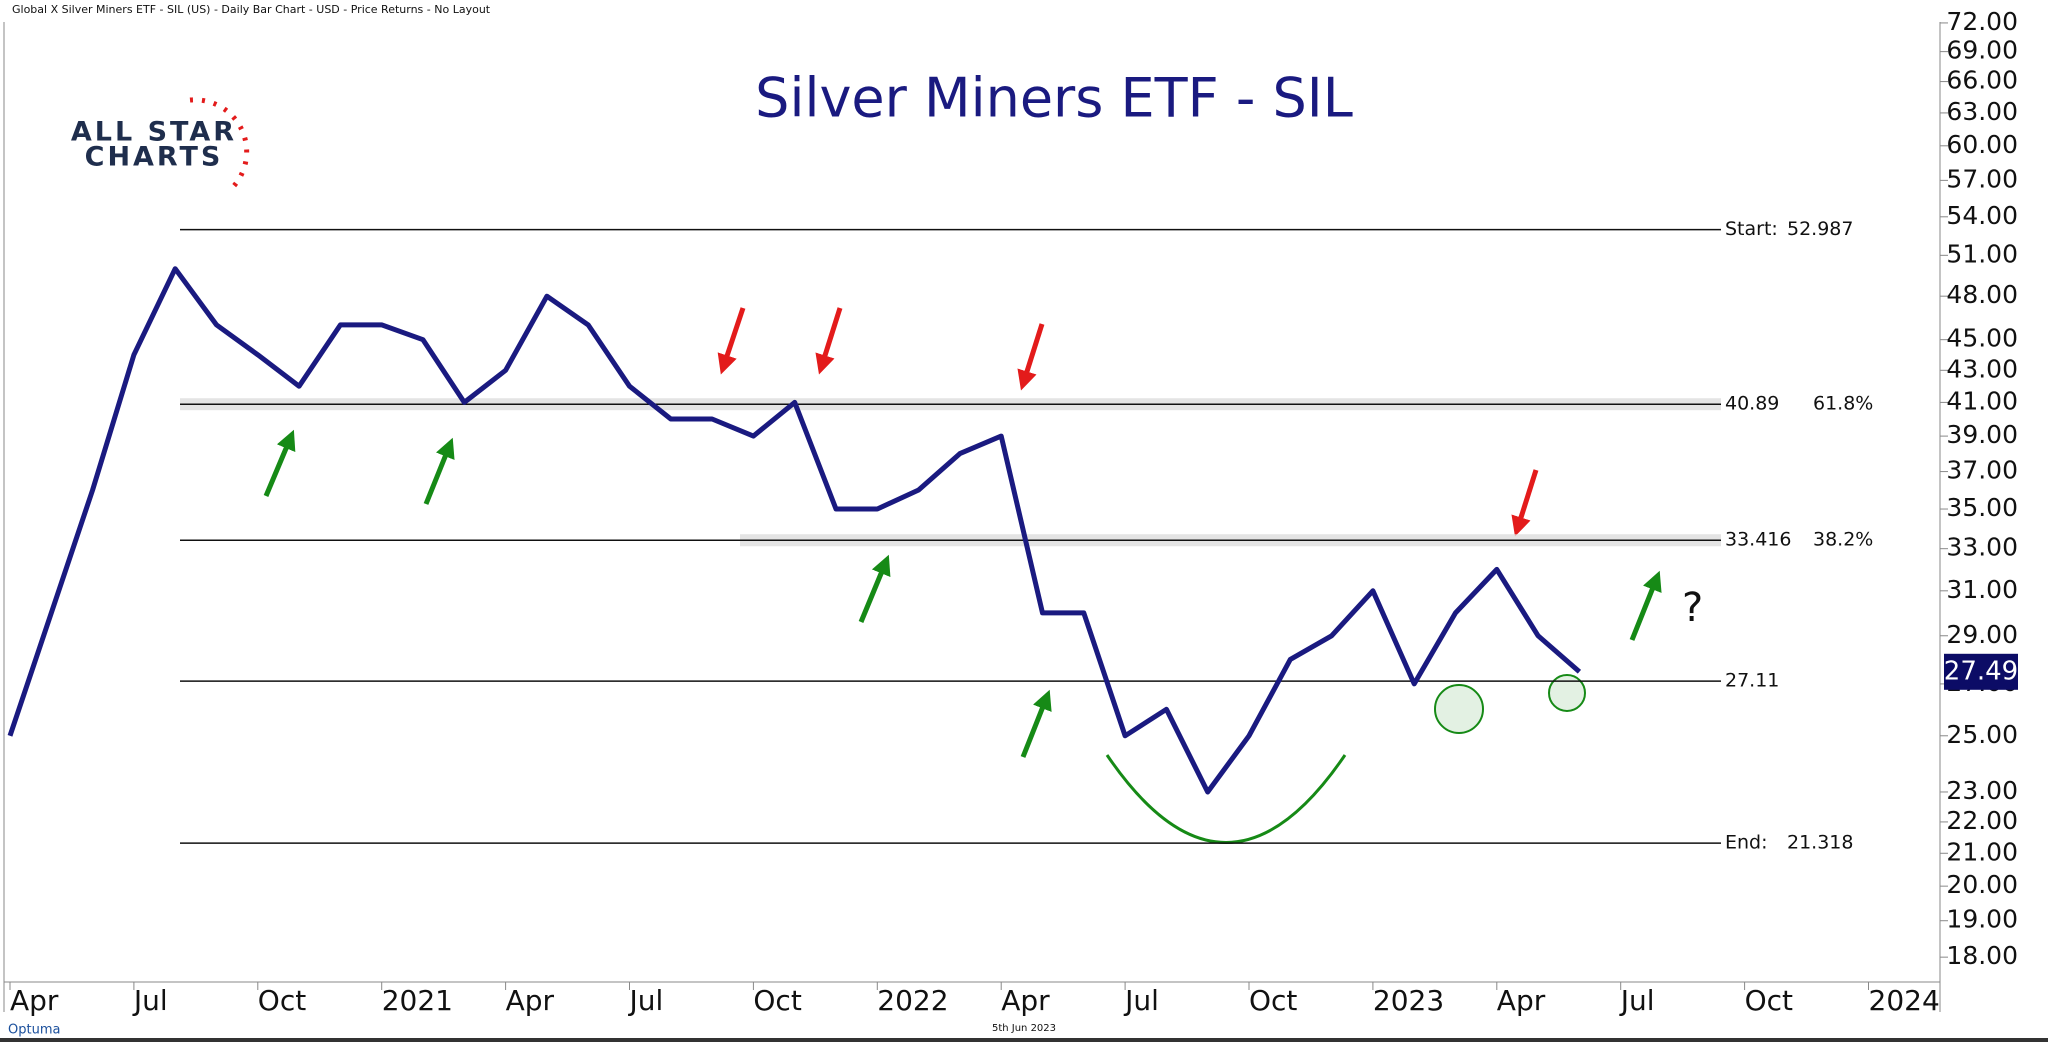 The image size is (2048, 1043). What do you see at coordinates (1982, 338) in the screenshot?
I see `y-tick-label: 45.00` at bounding box center [1982, 338].